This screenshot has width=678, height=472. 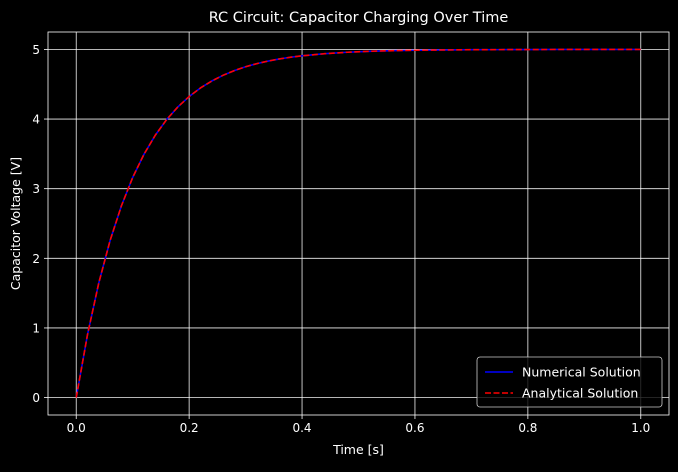 I want to click on x-tick-label: 1.0, so click(x=640, y=428).